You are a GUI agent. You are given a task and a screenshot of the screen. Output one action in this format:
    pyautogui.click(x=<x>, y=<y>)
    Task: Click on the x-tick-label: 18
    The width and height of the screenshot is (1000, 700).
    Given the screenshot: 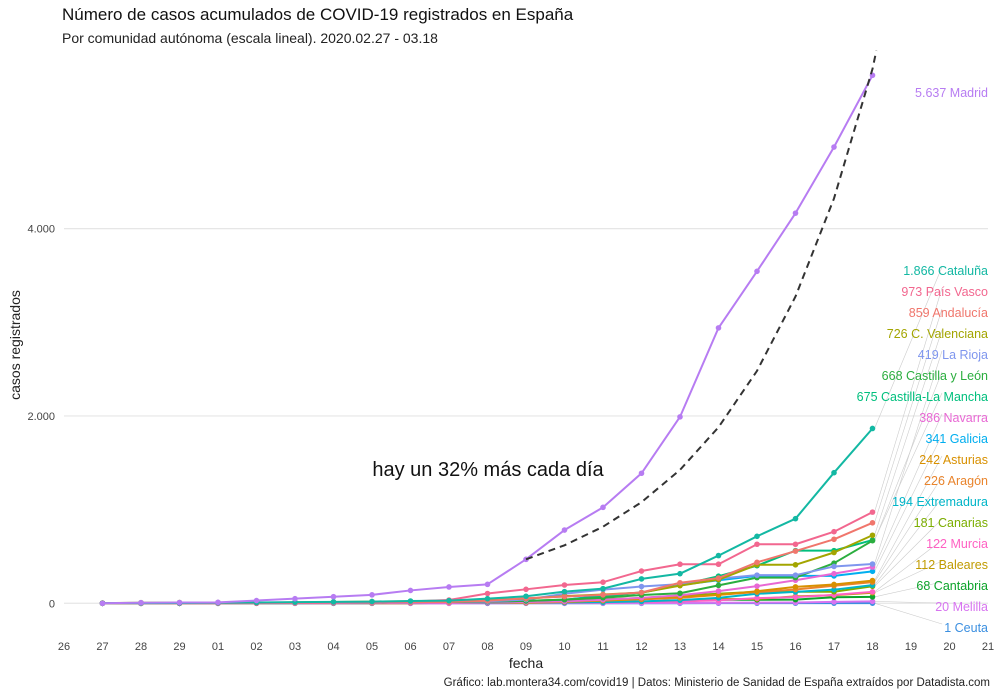 What is the action you would take?
    pyautogui.click(x=872, y=647)
    